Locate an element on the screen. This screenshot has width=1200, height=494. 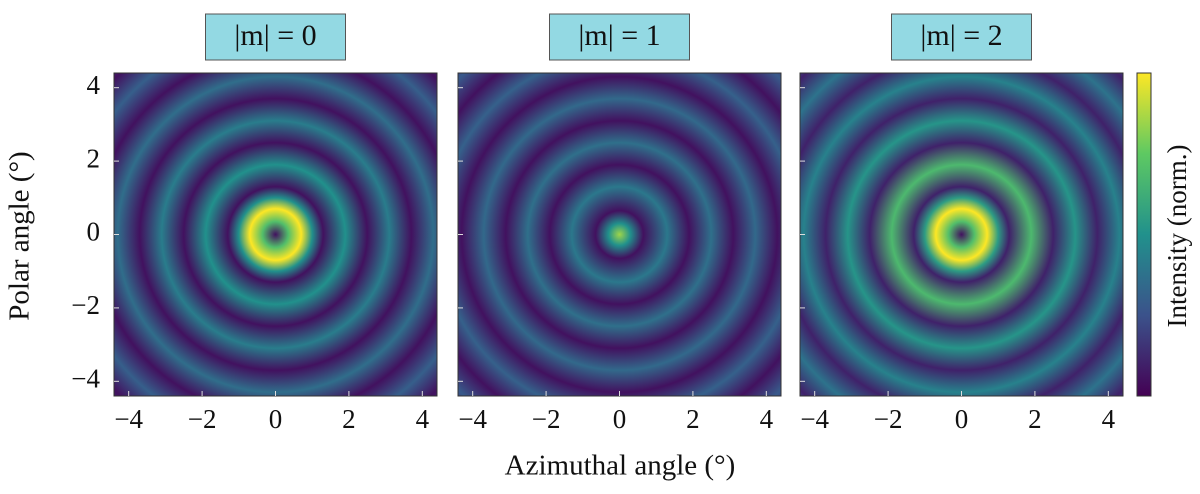
panel-title: |m| = 1 is located at coordinates (619, 35).